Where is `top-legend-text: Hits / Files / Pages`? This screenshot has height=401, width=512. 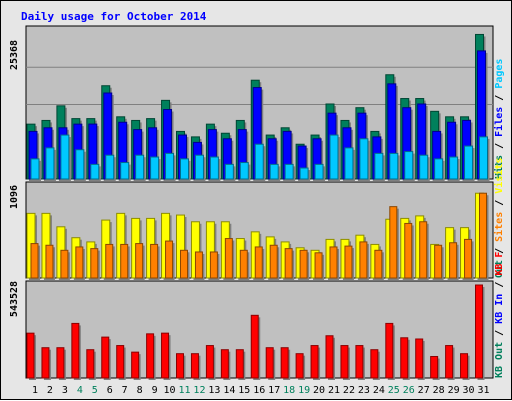
top-legend-text: Hits / Files / Pages is located at coordinates (499, 119).